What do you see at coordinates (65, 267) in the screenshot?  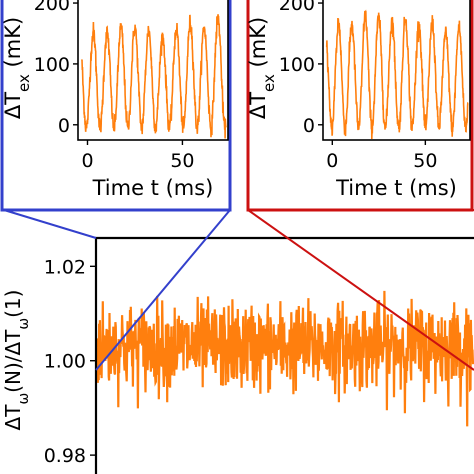 I see `y-tick-label: 1.02` at bounding box center [65, 267].